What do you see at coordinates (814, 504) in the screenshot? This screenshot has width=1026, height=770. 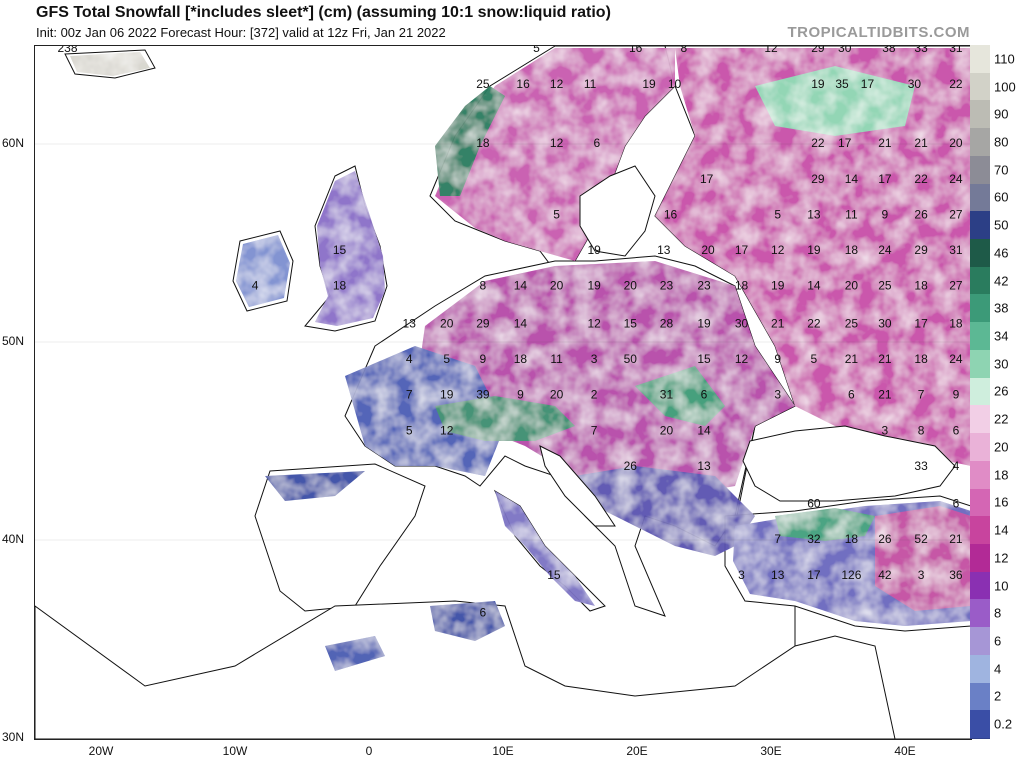 I see `snow-value-label: 60` at bounding box center [814, 504].